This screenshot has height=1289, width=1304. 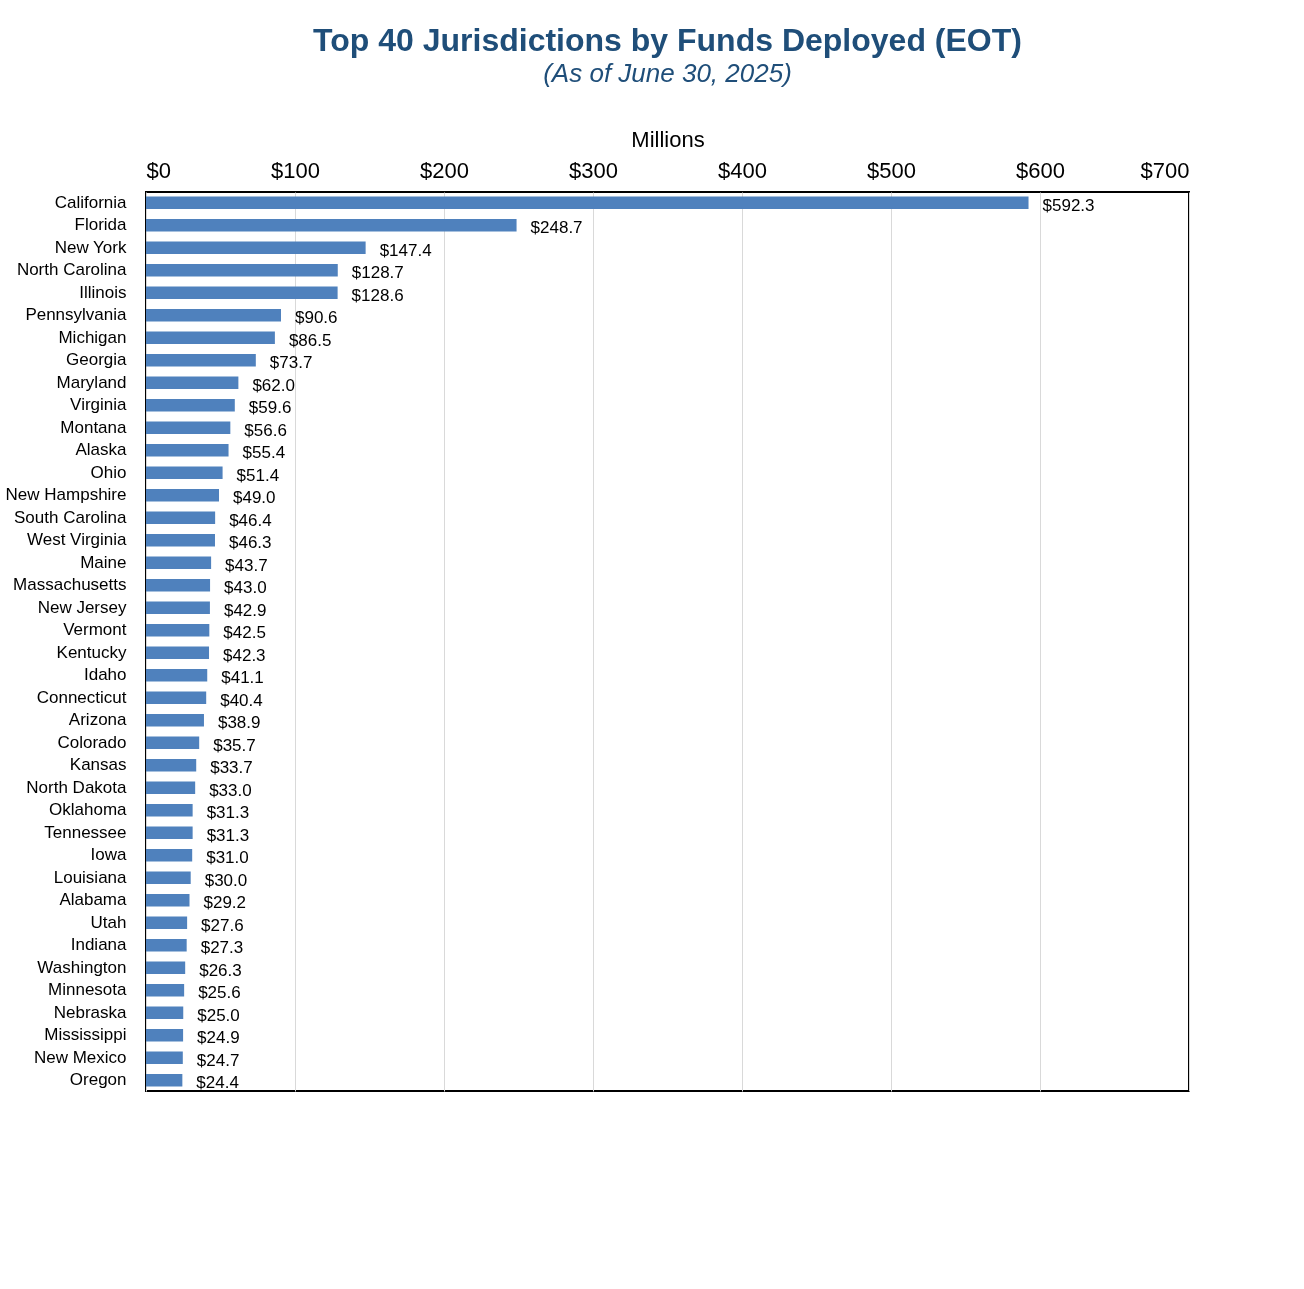 What do you see at coordinates (108, 472) in the screenshot?
I see `y-tick-label: Ohio` at bounding box center [108, 472].